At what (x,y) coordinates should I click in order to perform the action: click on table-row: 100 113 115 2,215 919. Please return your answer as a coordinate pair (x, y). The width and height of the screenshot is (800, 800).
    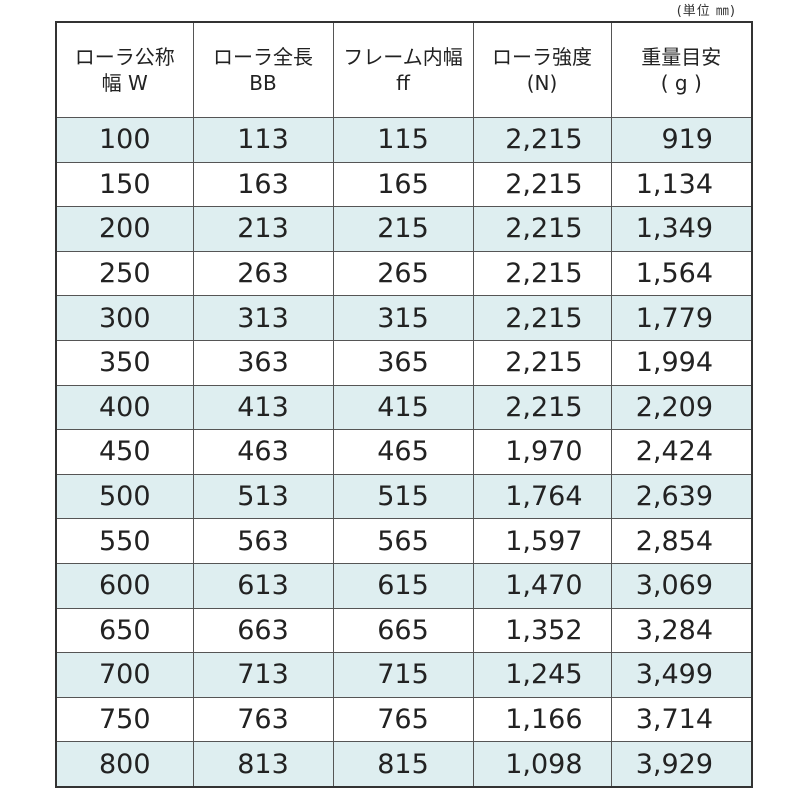
    Looking at the image, I should click on (404, 140).